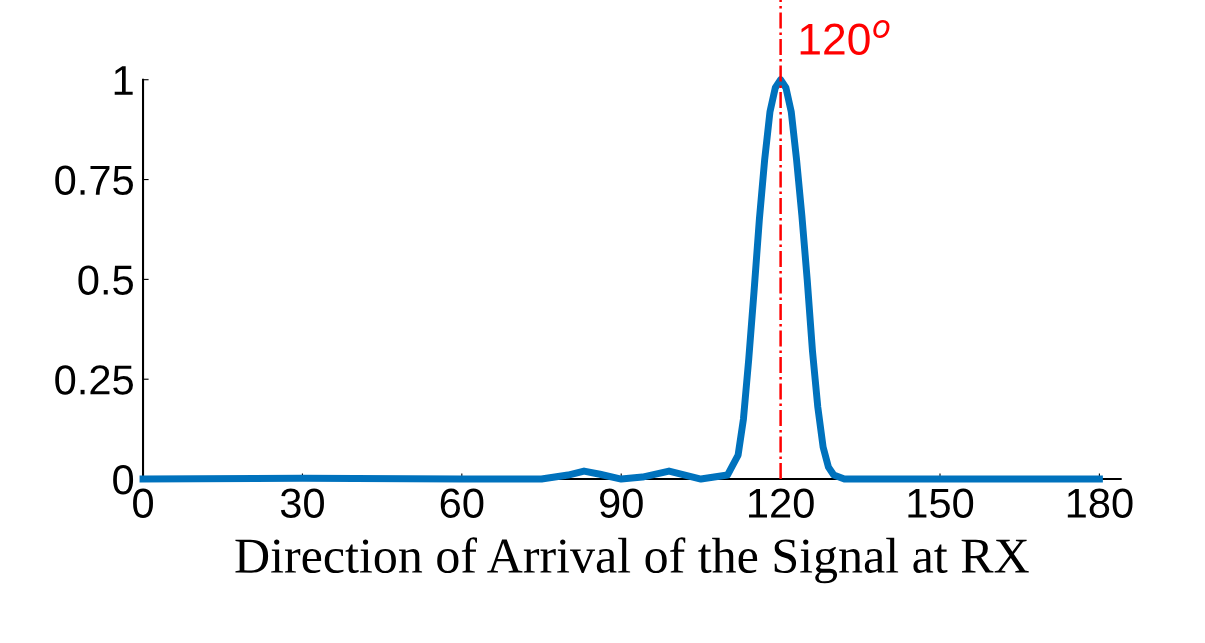 This screenshot has width=1205, height=643. Describe the element at coordinates (462, 503) in the screenshot. I see `x-tick-label: 60` at that location.